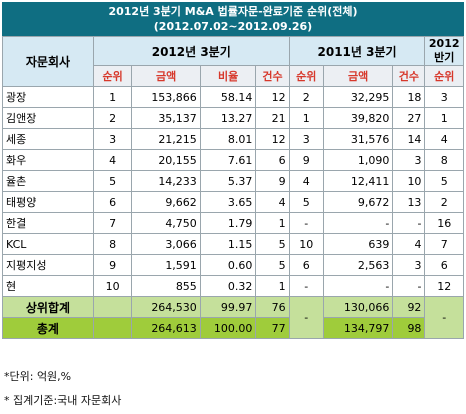  I want to click on rank-2011q3-cell: 6, so click(306, 265).